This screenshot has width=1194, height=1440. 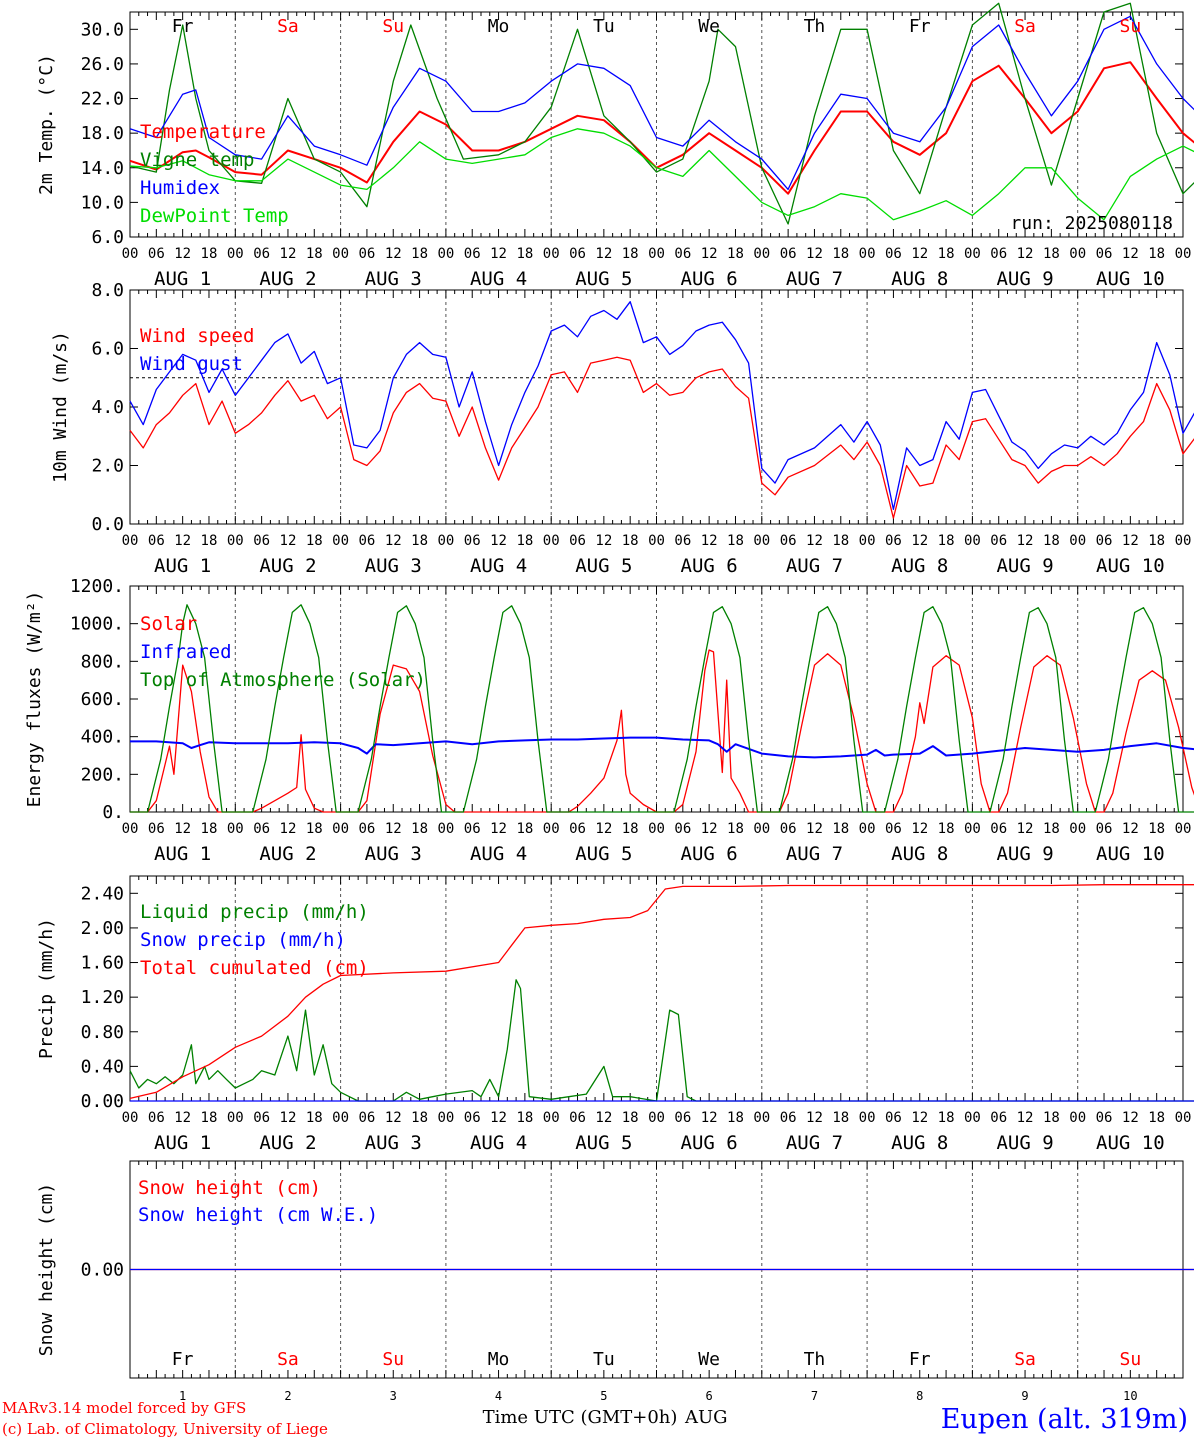 What do you see at coordinates (498, 854) in the screenshot?
I see `date-label: AUG 4` at bounding box center [498, 854].